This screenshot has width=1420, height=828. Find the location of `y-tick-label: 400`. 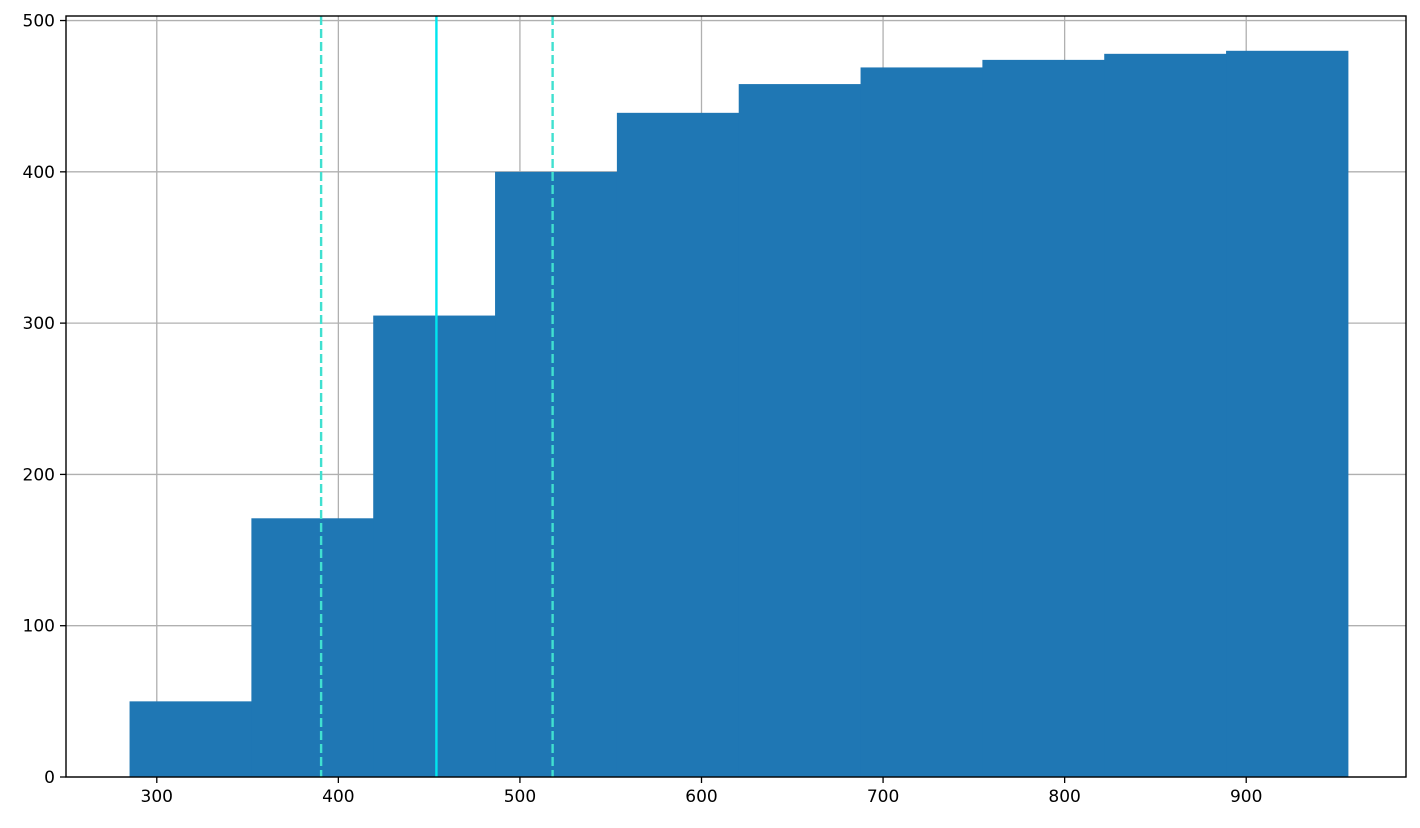

y-tick-label: 400 is located at coordinates (39, 173).